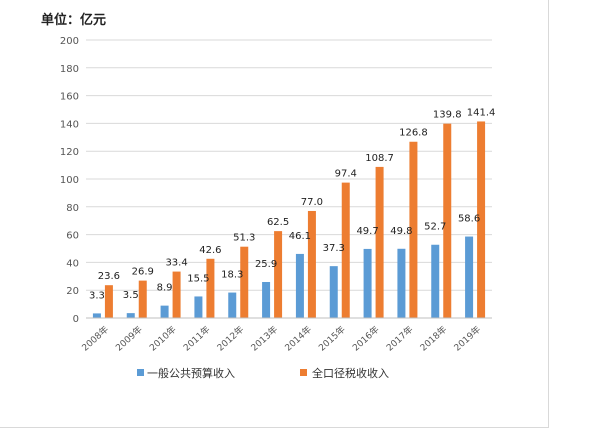 The height and width of the screenshot is (440, 598). Describe the element at coordinates (332, 338) in the screenshot. I see `x-tick-label: 2015年` at that location.